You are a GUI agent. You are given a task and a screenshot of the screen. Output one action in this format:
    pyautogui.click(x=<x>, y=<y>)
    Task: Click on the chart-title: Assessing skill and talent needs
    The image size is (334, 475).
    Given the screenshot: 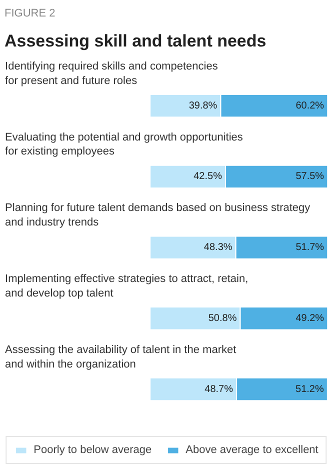 What is the action you would take?
    pyautogui.click(x=135, y=41)
    